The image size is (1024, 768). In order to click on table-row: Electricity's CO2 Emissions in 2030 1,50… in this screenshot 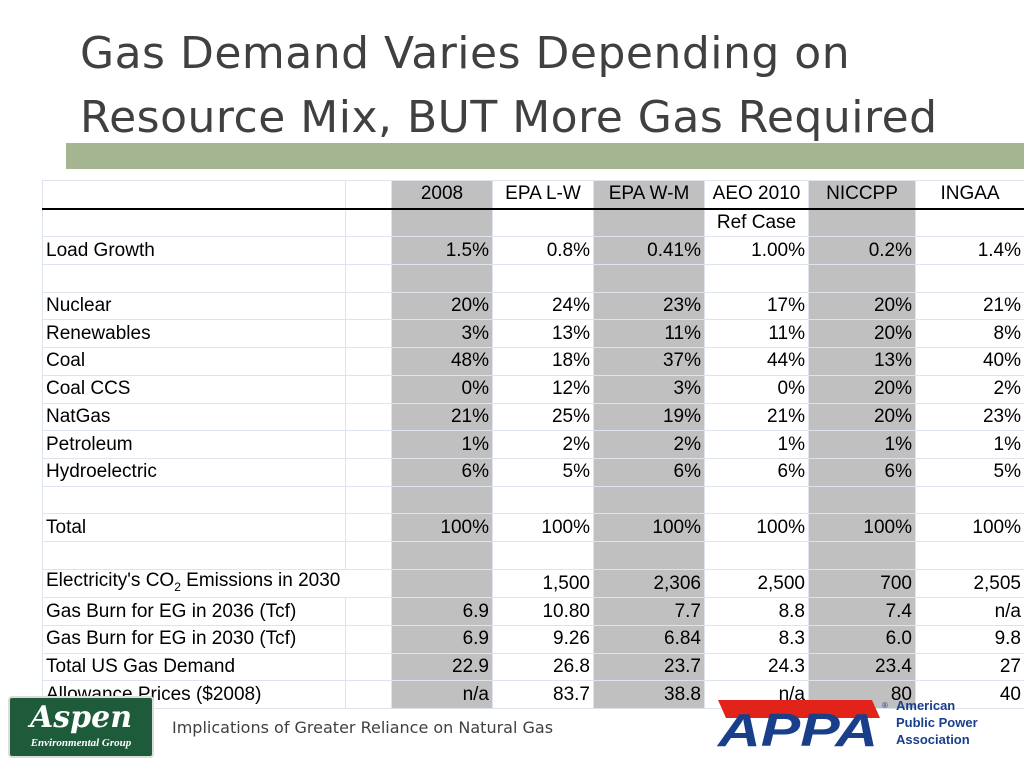, I will do `click(533, 583)`.